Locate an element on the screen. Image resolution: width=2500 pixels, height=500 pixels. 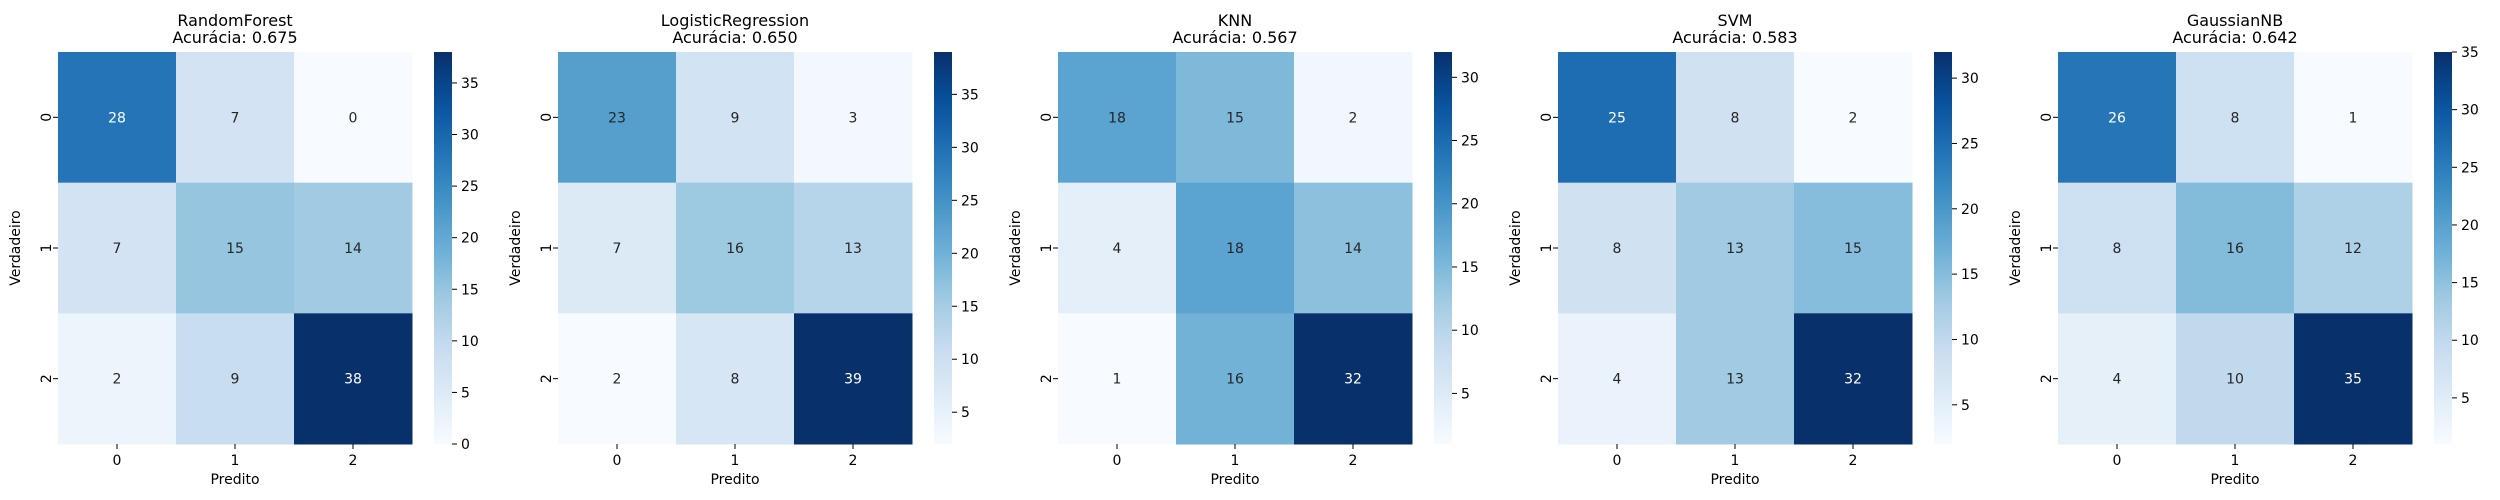
cell-value-label: 38 is located at coordinates (353, 380).